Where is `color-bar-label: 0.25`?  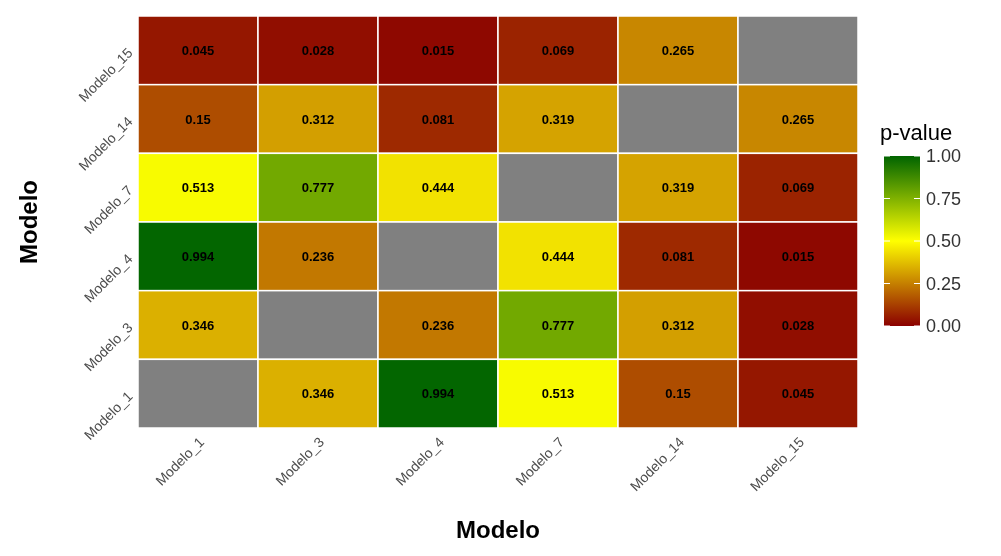 color-bar-label: 0.25 is located at coordinates (944, 283).